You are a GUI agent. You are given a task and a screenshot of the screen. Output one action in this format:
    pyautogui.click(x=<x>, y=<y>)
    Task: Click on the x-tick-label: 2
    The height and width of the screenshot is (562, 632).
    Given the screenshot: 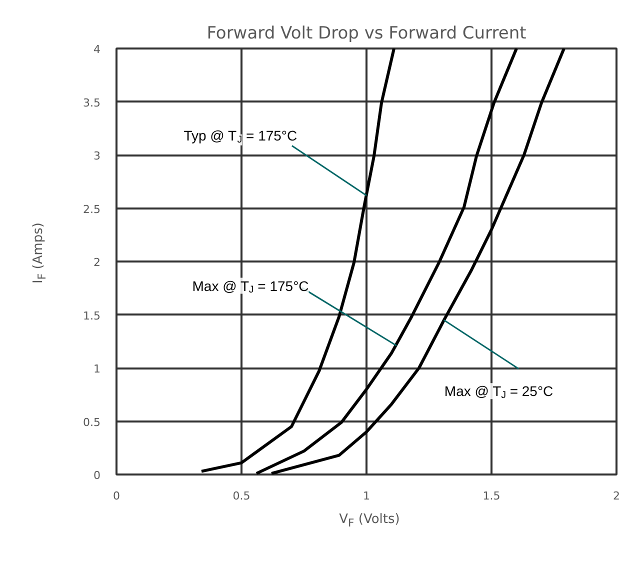 What is the action you would take?
    pyautogui.click(x=616, y=496)
    